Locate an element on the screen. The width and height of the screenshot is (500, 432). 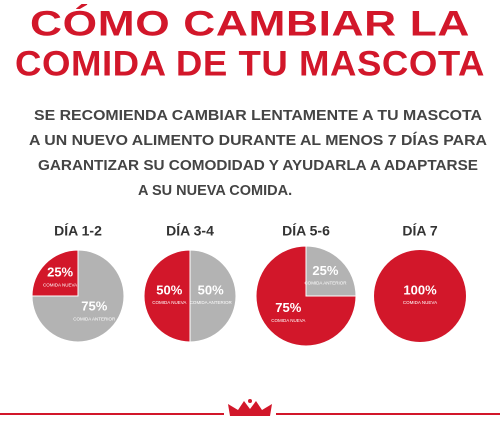
paragraph-line: A SU NUEVA COMIDA. is located at coordinates (215, 191).